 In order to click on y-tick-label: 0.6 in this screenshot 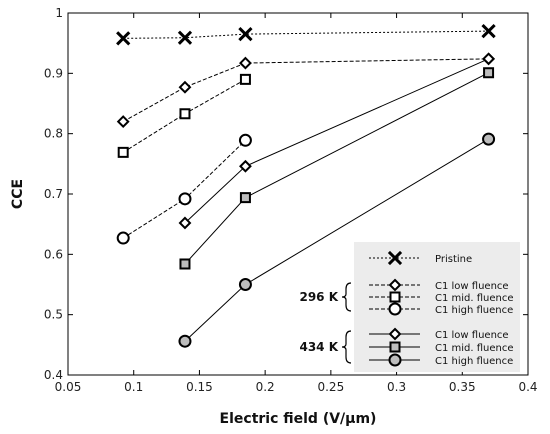, I will do `click(53, 254)`.